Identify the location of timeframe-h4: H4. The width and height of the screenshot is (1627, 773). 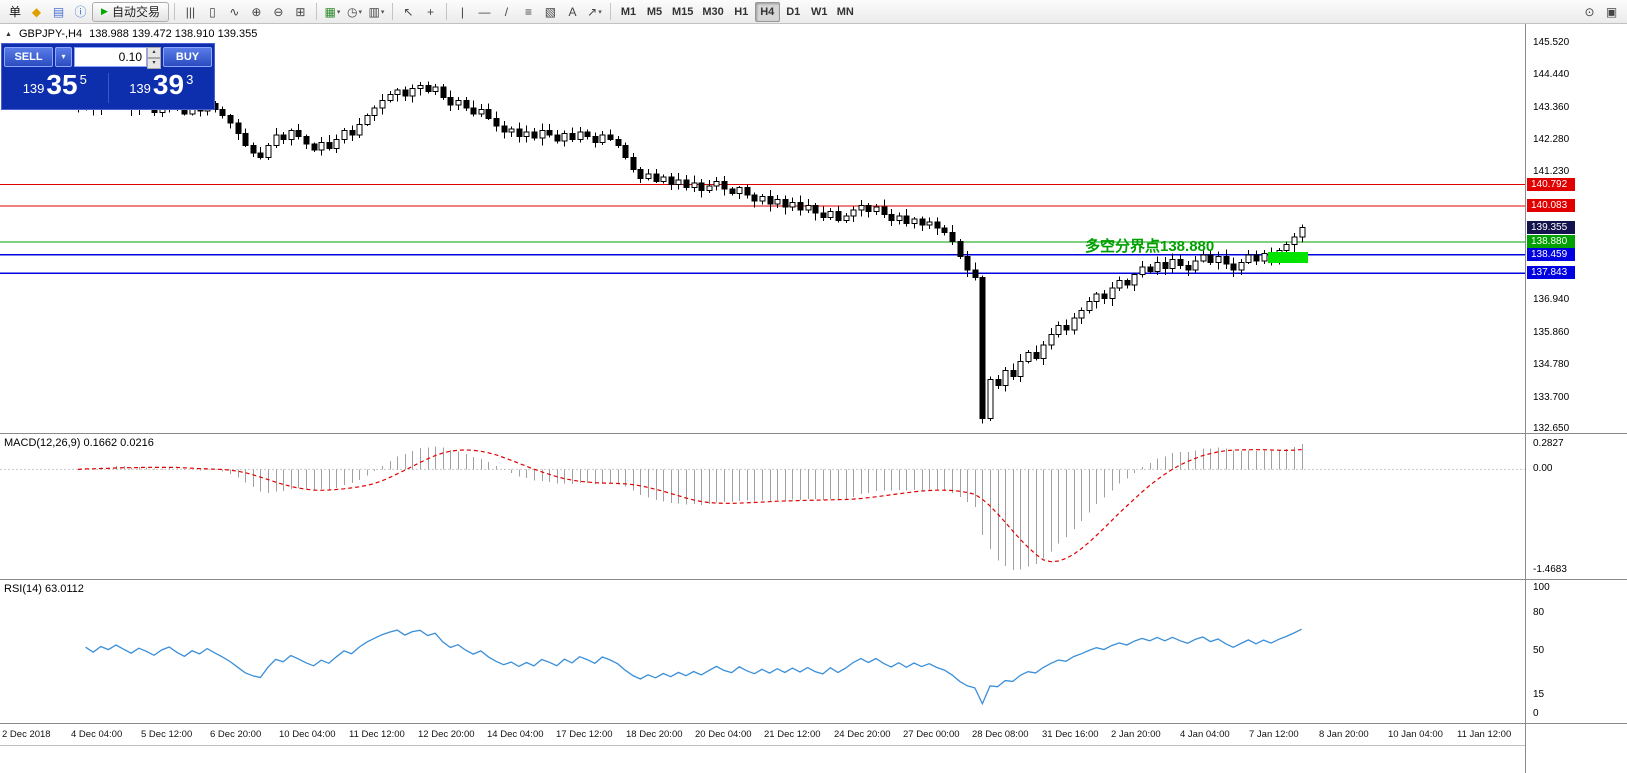
(767, 11).